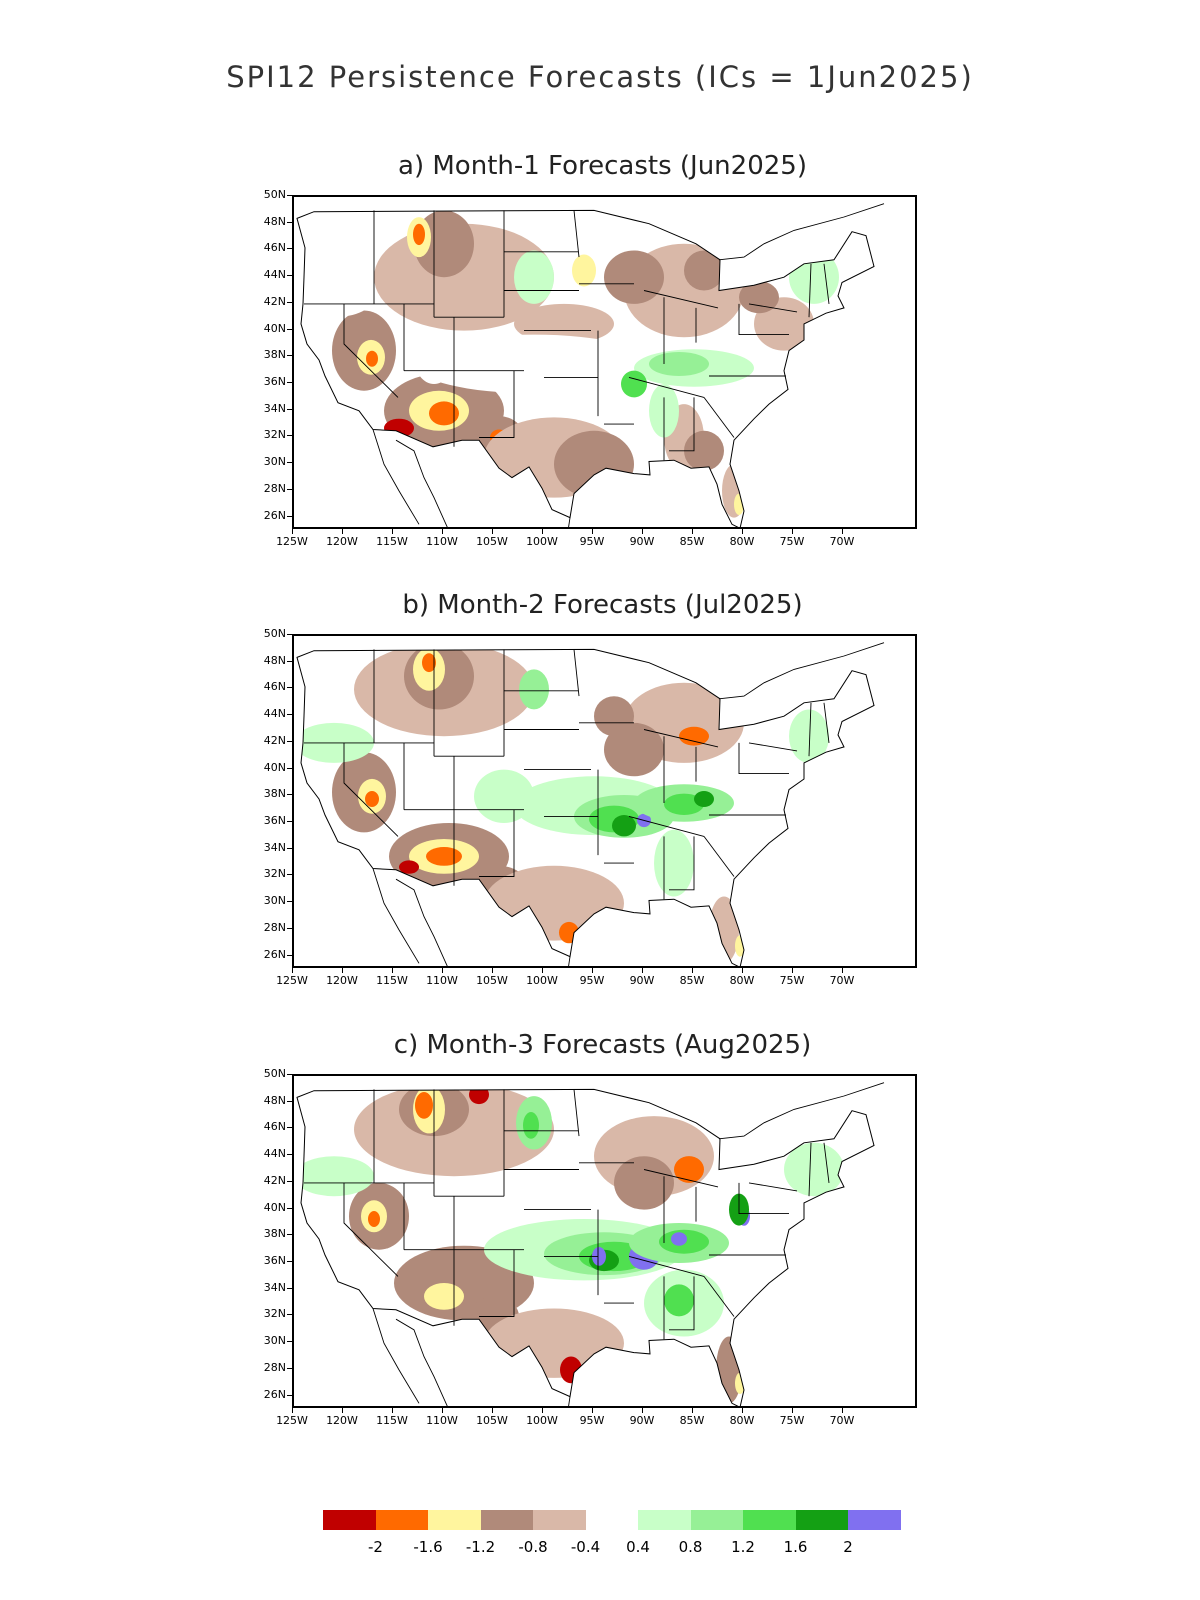 The width and height of the screenshot is (1200, 1600). What do you see at coordinates (274, 408) in the screenshot?
I see `lat-label: 34N` at bounding box center [274, 408].